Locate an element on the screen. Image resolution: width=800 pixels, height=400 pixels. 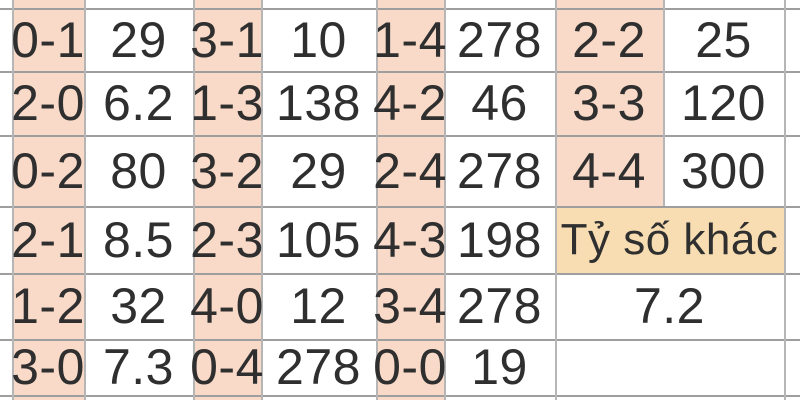
score-cell: 3-3 is located at coordinates (609, 103).